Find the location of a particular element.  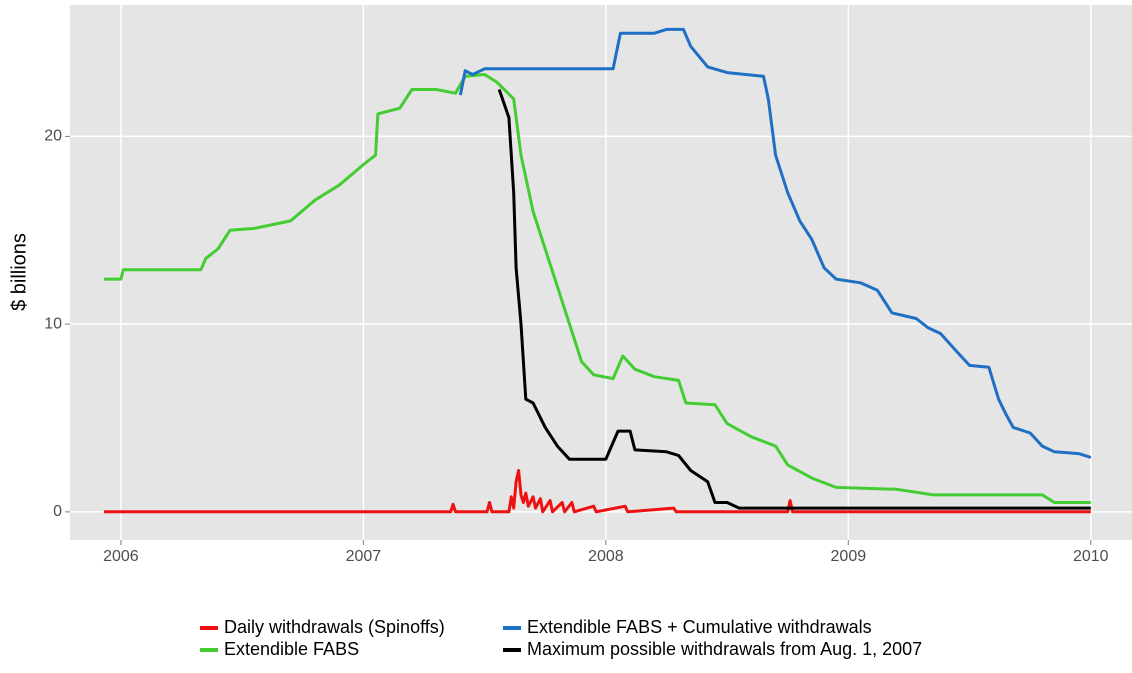

y-axis-label: $ billions is located at coordinates (19, 272).